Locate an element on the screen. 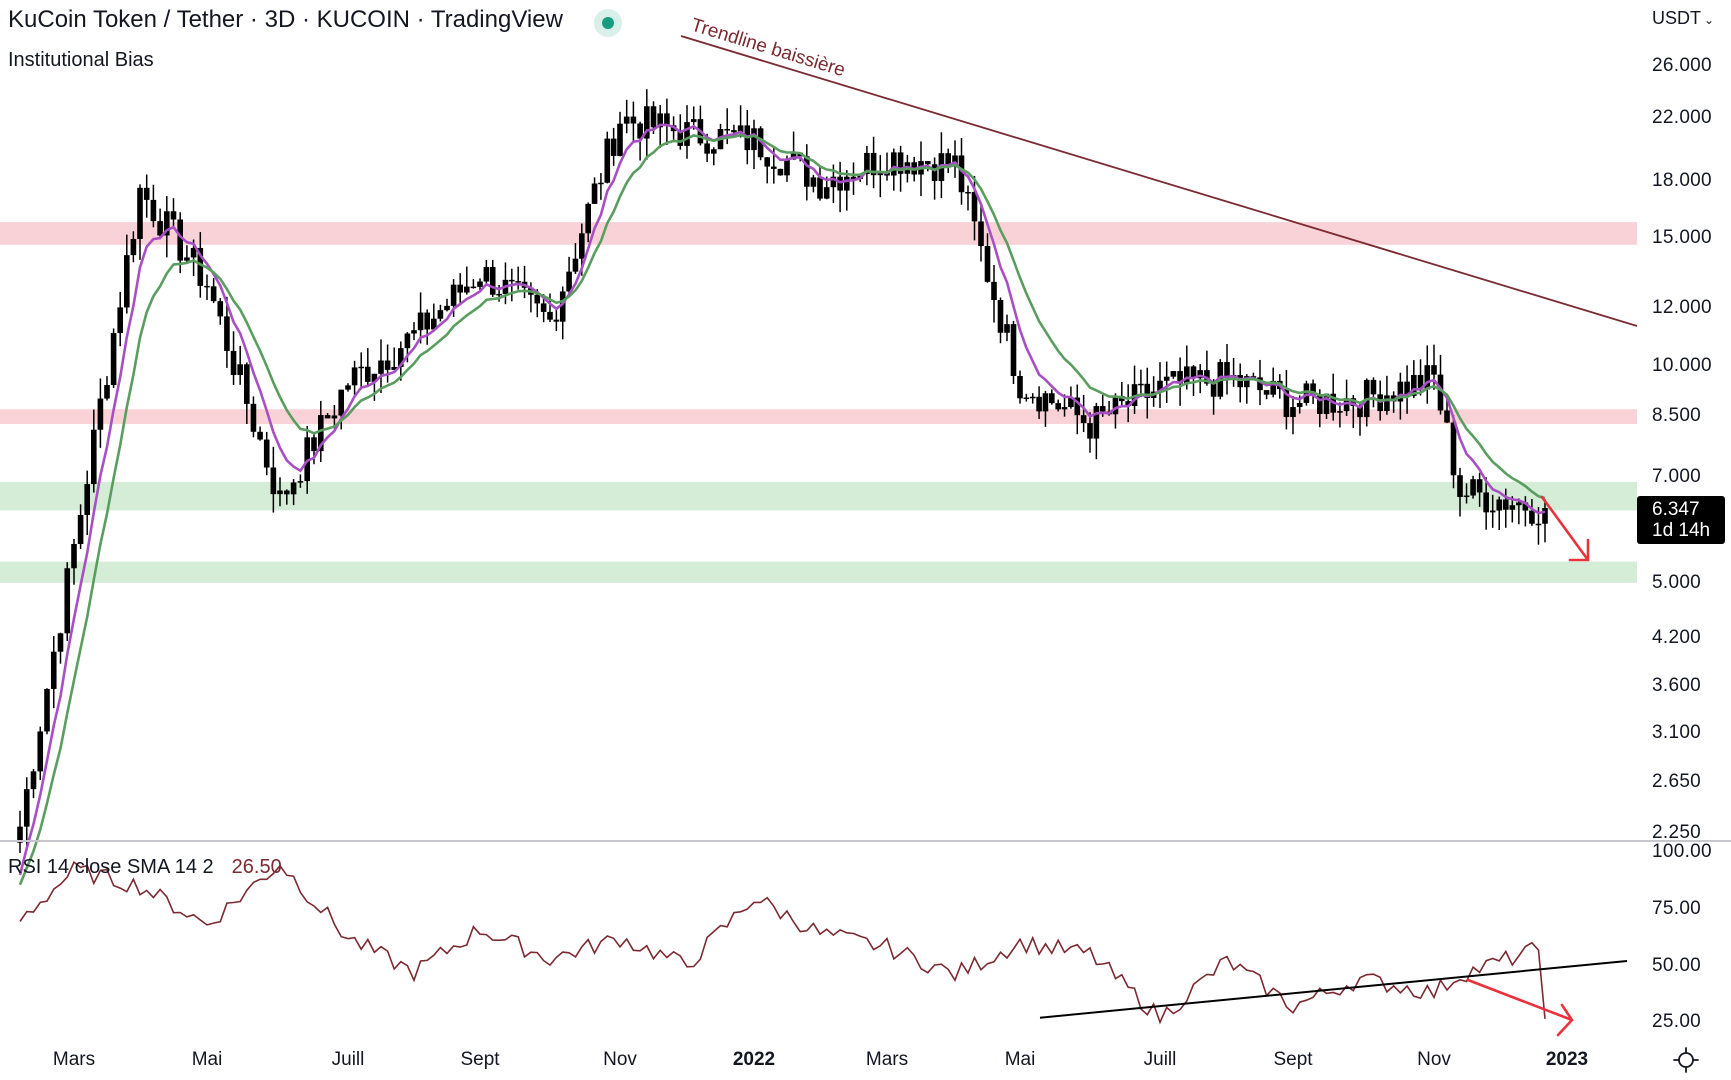  bar-countdown: 1d 14h is located at coordinates (1681, 530).